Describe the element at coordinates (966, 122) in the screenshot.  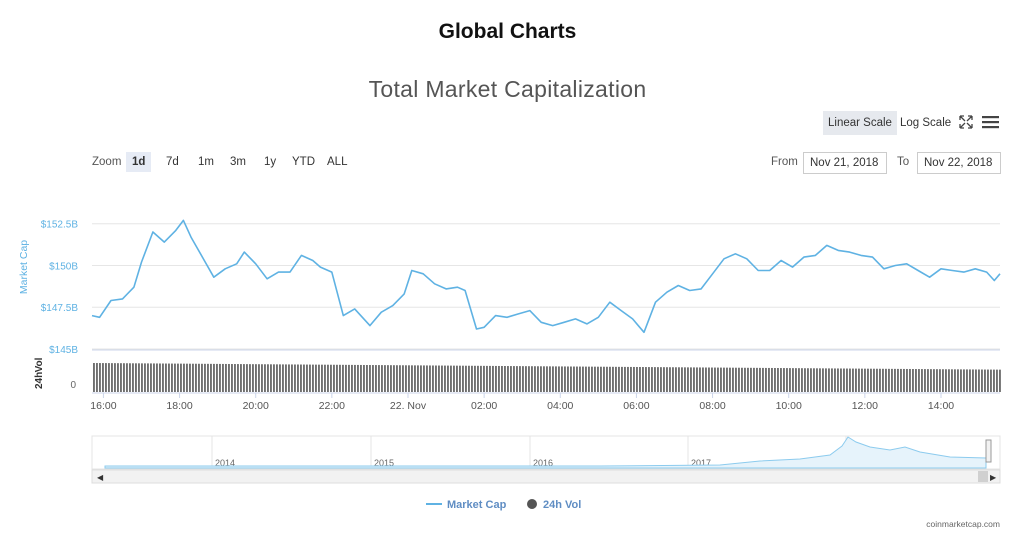
I see `fullscreen-icon` at that location.